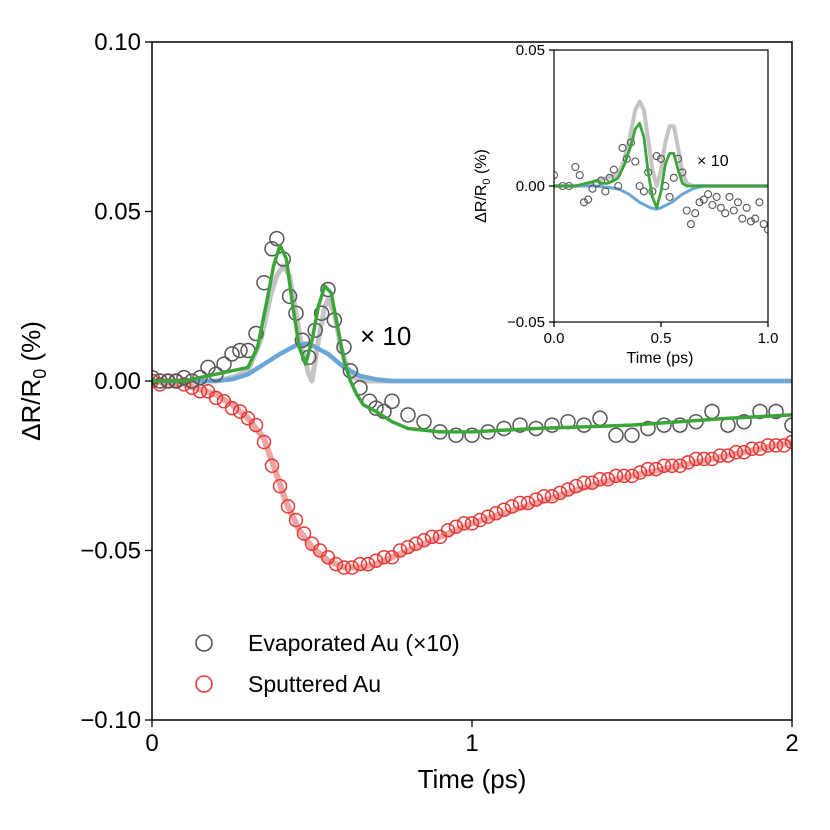 This screenshot has width=830, height=830. What do you see at coordinates (471, 743) in the screenshot?
I see `main-x-tick-label: 1` at bounding box center [471, 743].